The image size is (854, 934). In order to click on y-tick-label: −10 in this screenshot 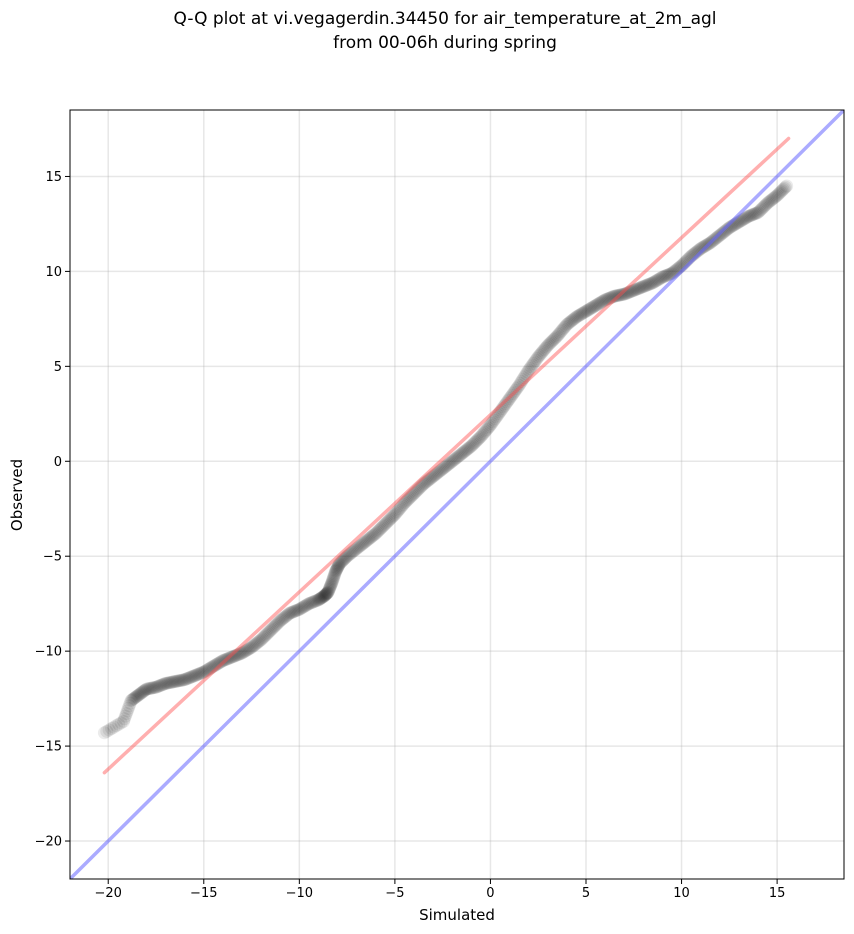, I will do `click(48, 652)`.